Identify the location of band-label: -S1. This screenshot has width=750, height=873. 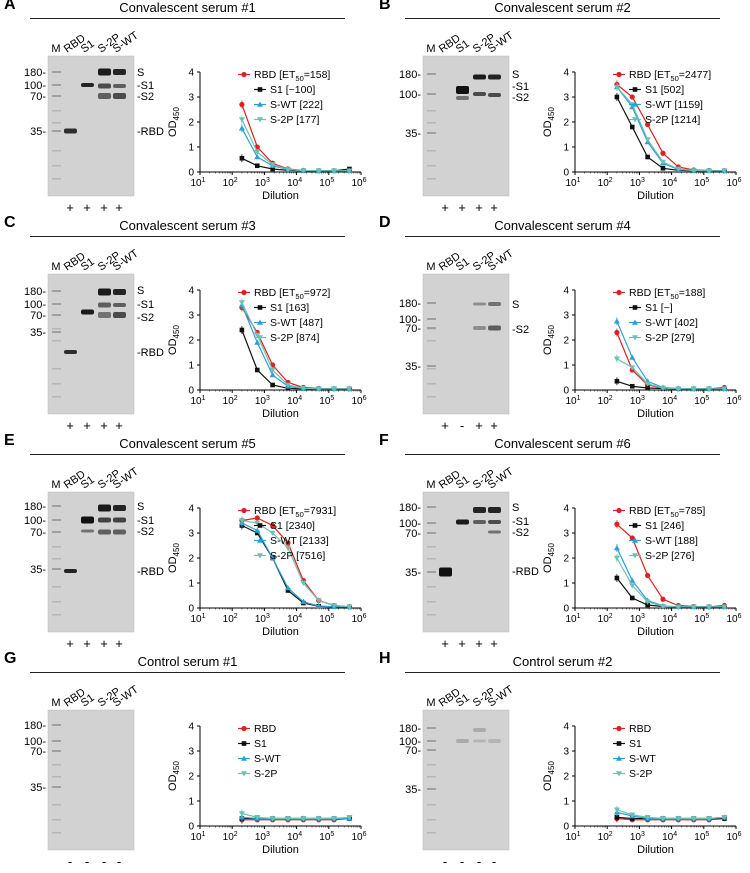
(145, 305).